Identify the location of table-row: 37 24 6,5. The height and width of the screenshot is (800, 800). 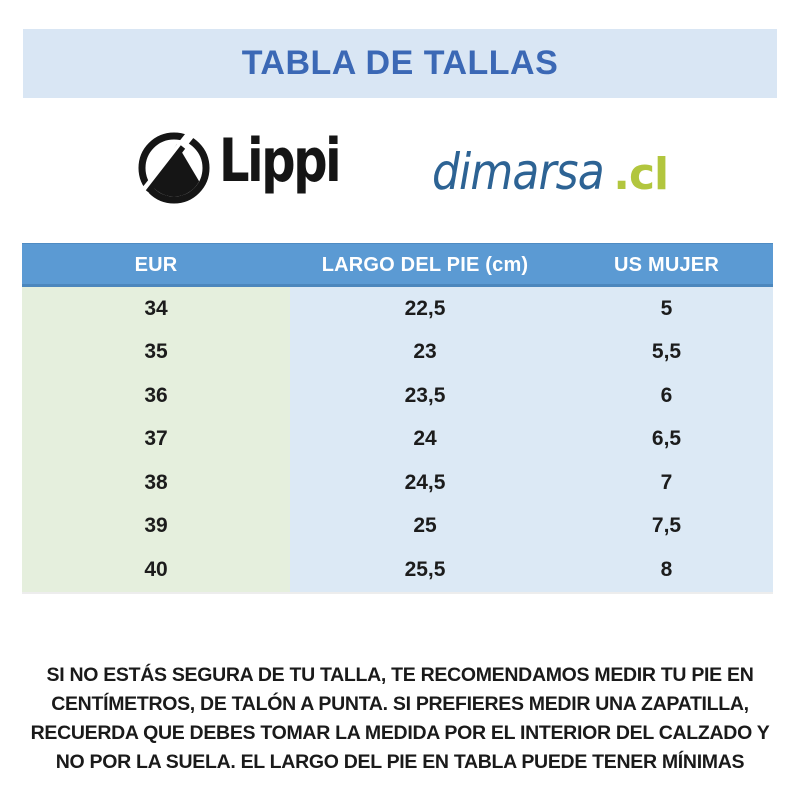
(397, 439).